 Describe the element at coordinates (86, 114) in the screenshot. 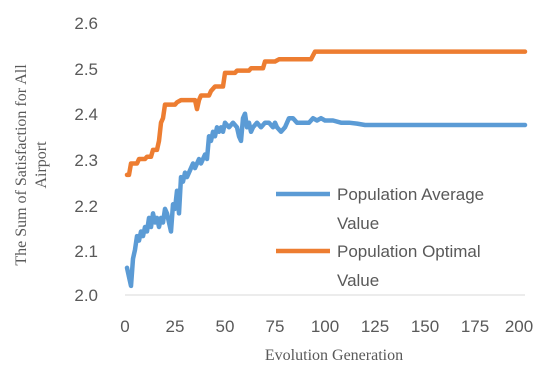

I see `y-tick-label-2-4: 2.4` at that location.